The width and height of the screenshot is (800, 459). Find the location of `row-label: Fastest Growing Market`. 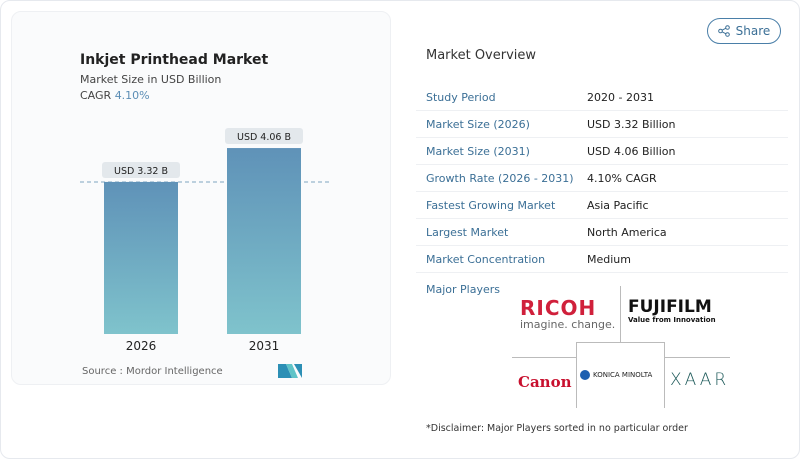

row-label: Fastest Growing Market is located at coordinates (491, 205).